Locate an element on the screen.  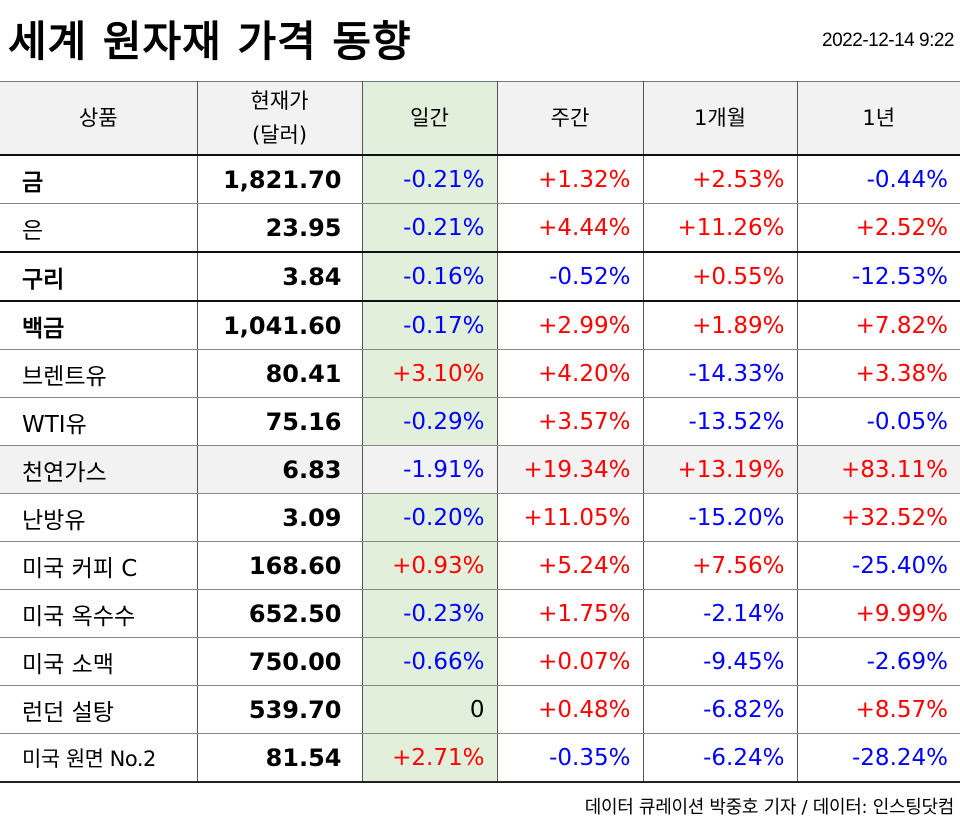
header-monthly: 1개월 is located at coordinates (720, 118).